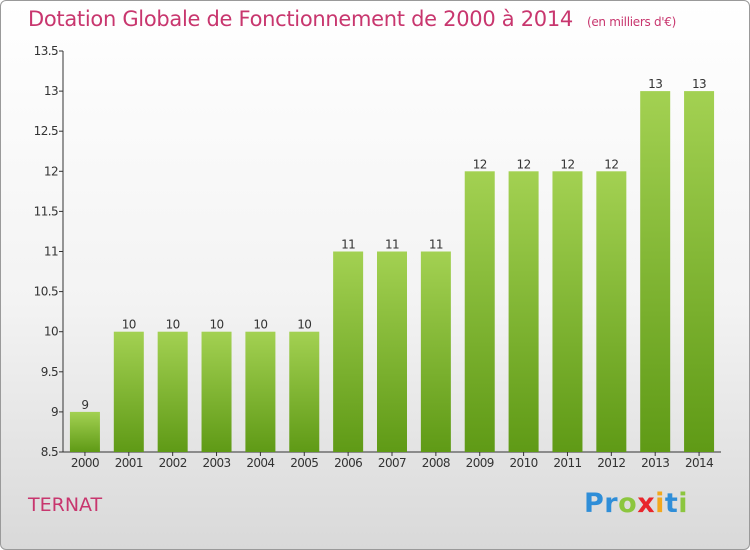  Describe the element at coordinates (436, 463) in the screenshot. I see `x-tick-label: 2008` at that location.